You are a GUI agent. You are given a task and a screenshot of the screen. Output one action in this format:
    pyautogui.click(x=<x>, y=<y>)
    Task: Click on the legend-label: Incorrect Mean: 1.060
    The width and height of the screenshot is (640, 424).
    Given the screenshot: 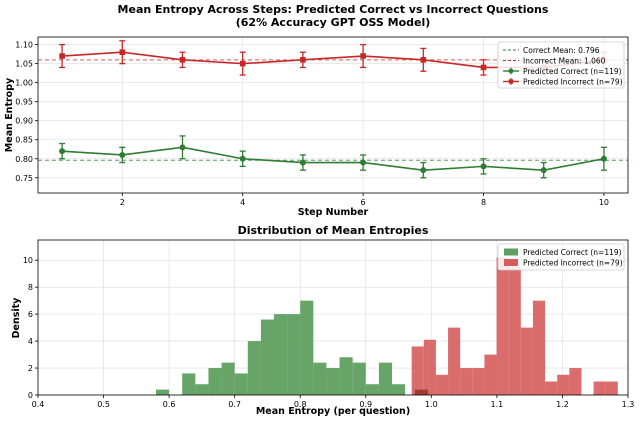 What is the action you would take?
    pyautogui.click(x=564, y=60)
    